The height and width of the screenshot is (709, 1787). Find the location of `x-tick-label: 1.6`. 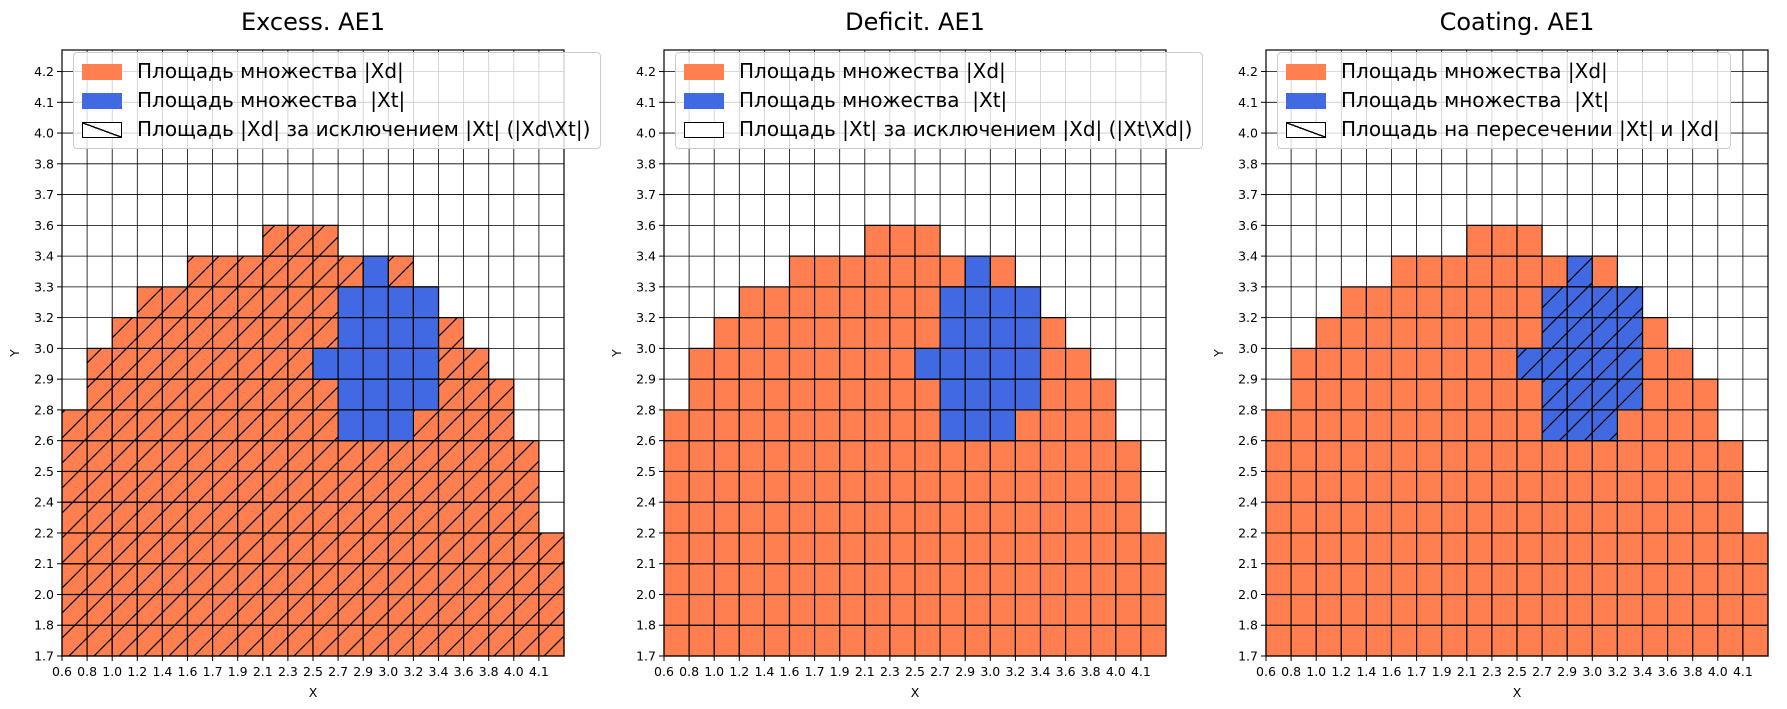

x-tick-label: 1.6 is located at coordinates (1392, 671).